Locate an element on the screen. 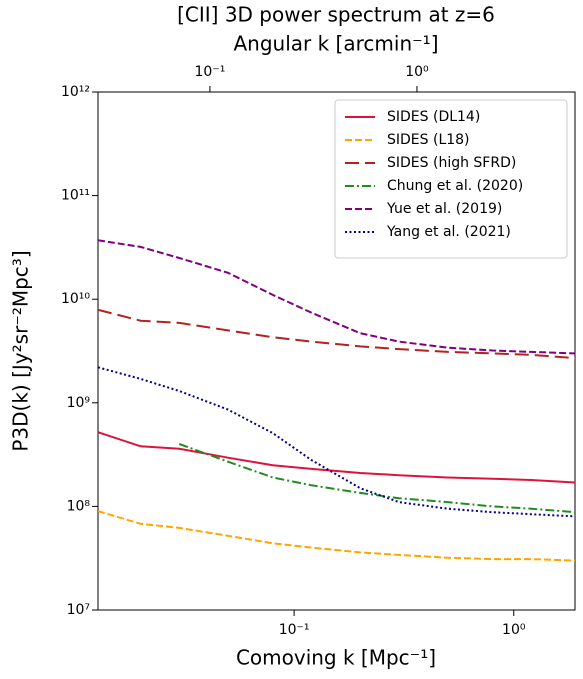 This screenshot has width=583, height=679. y-tick-label: 10⁷ is located at coordinates (78, 610).